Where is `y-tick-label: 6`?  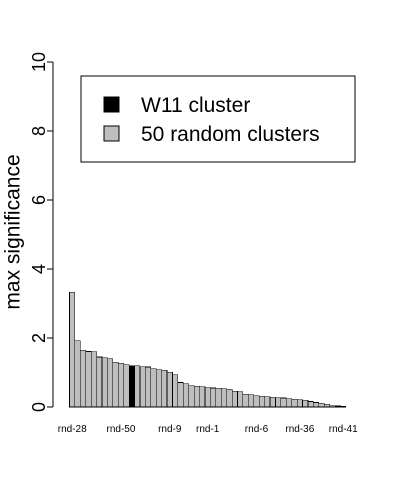
y-tick-label: 6 is located at coordinates (39, 200).